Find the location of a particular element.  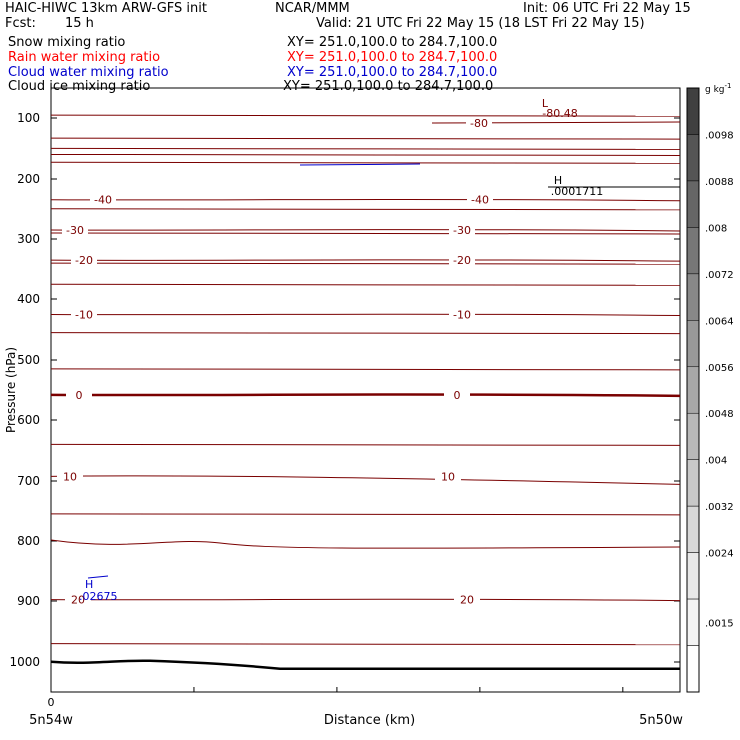

y-tick-label: 100 is located at coordinates (28, 118).